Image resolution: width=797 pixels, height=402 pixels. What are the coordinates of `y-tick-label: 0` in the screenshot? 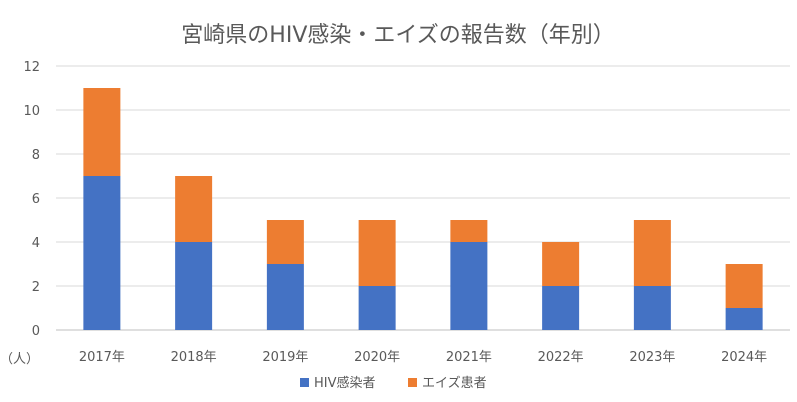 It's located at (36, 331).